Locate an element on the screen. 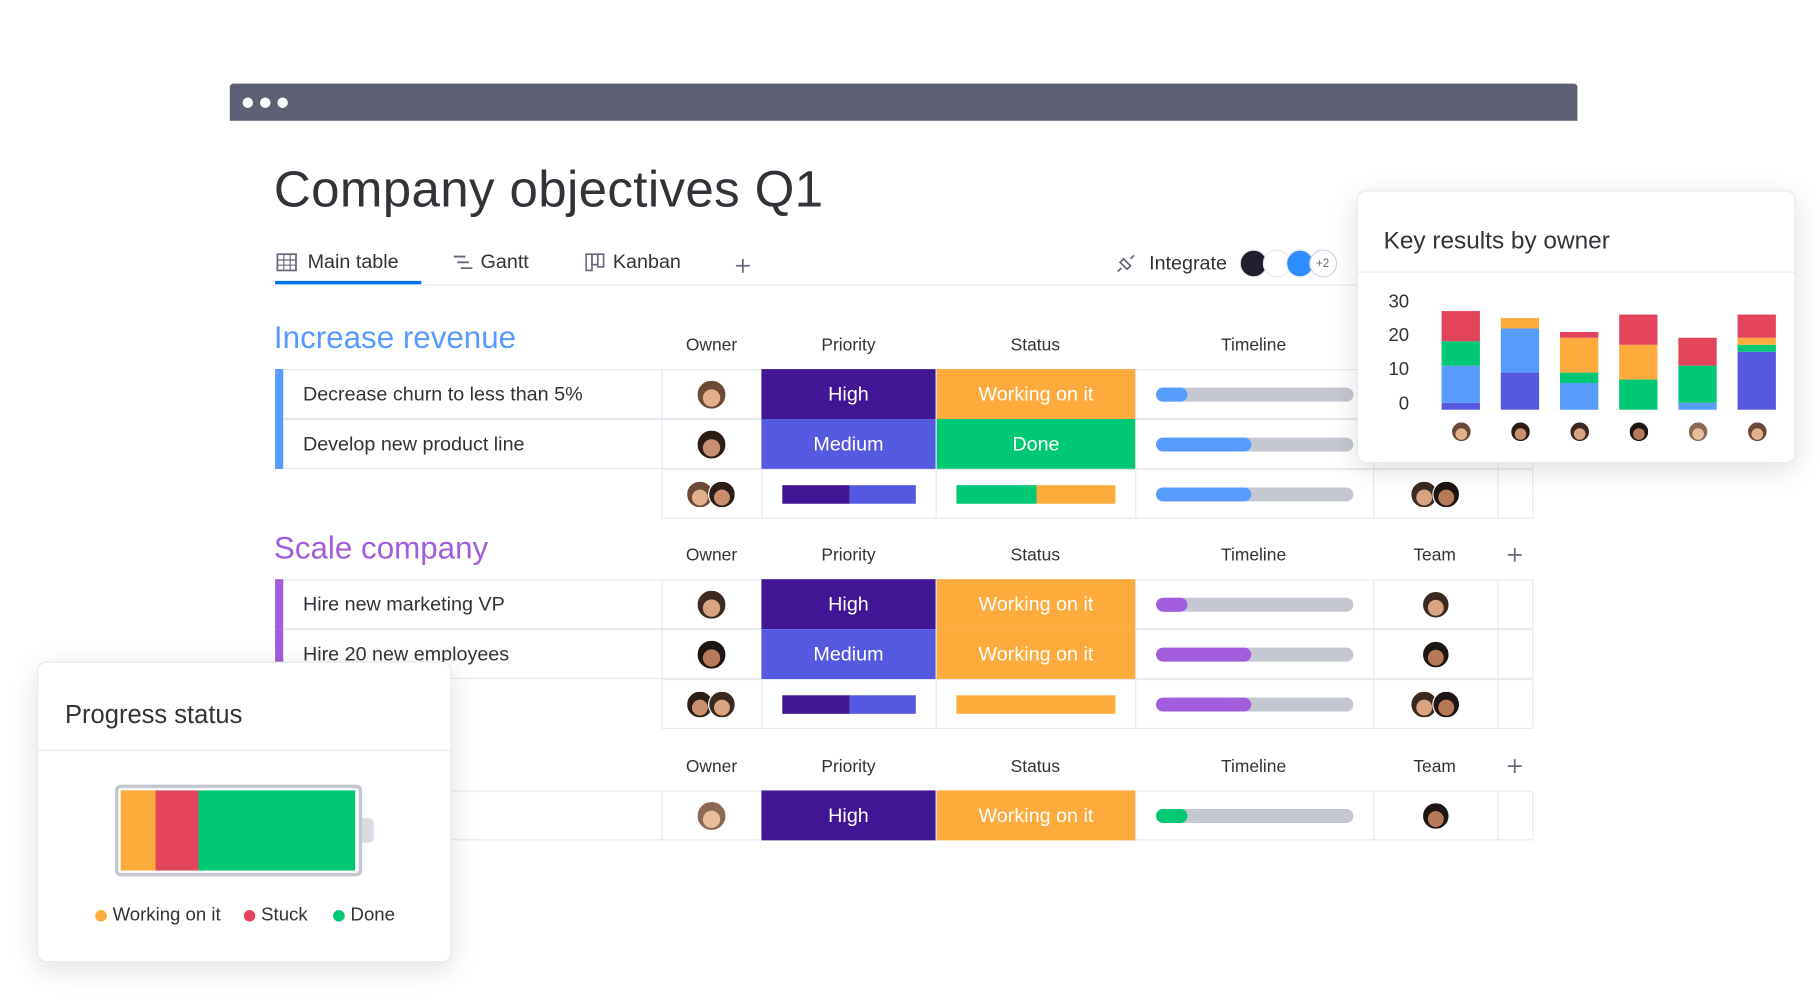 The height and width of the screenshot is (1000, 1820). progress-widget: Progress status Working on it Stuck Done is located at coordinates (244, 812).